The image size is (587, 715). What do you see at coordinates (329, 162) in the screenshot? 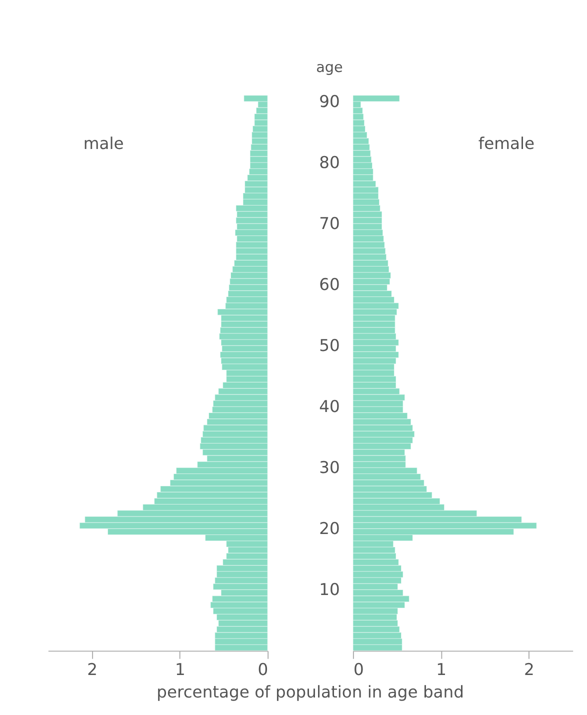
I see `y-tick-label: 80` at bounding box center [329, 162].